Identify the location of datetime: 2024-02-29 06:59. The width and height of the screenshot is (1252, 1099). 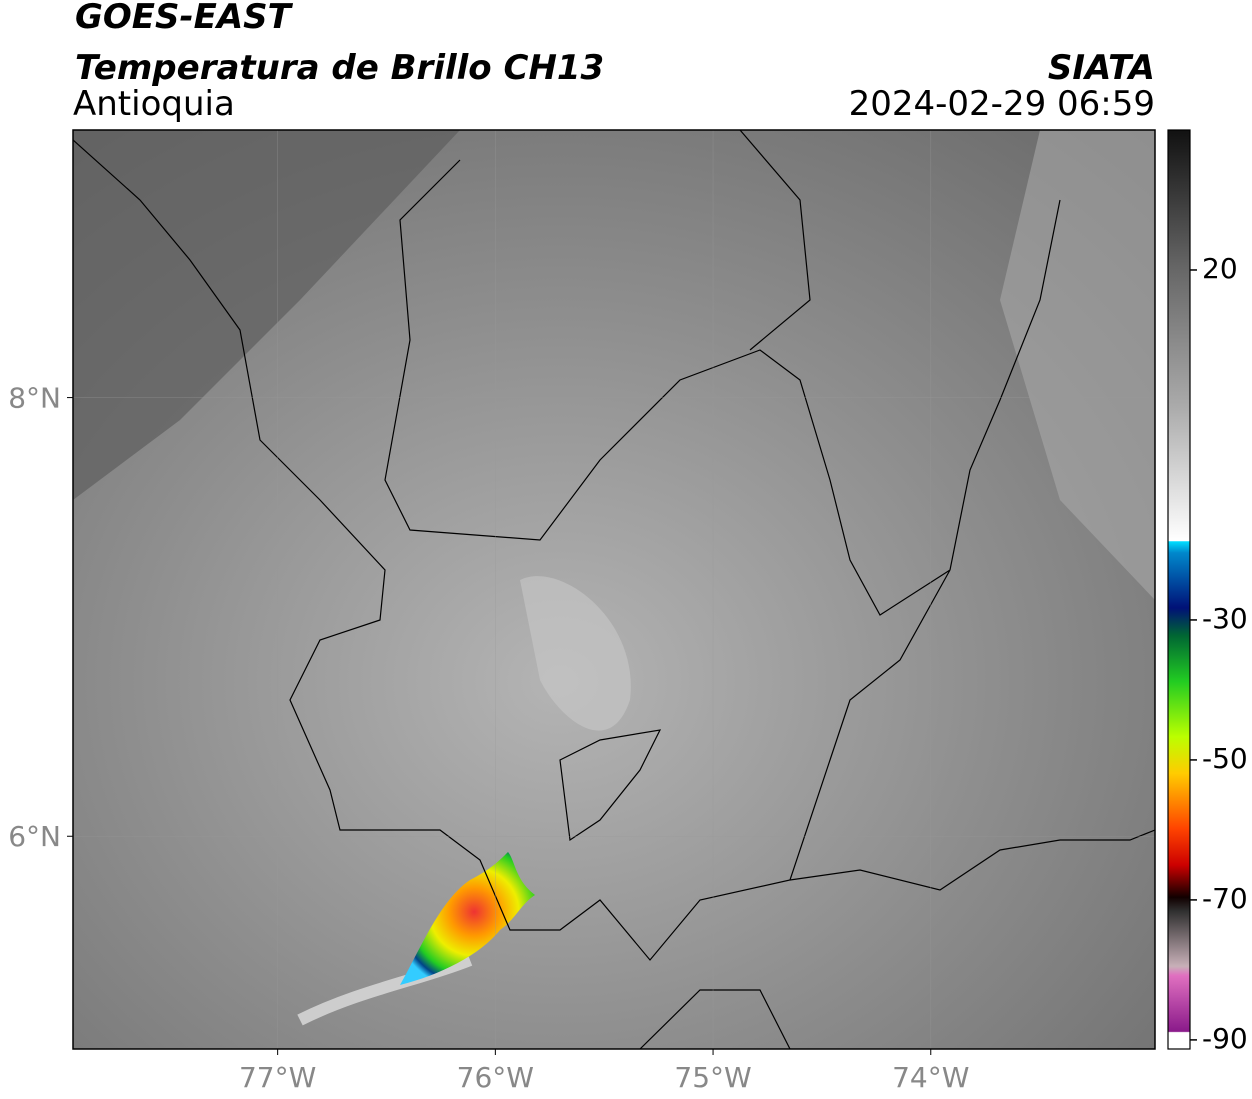
(1002, 104).